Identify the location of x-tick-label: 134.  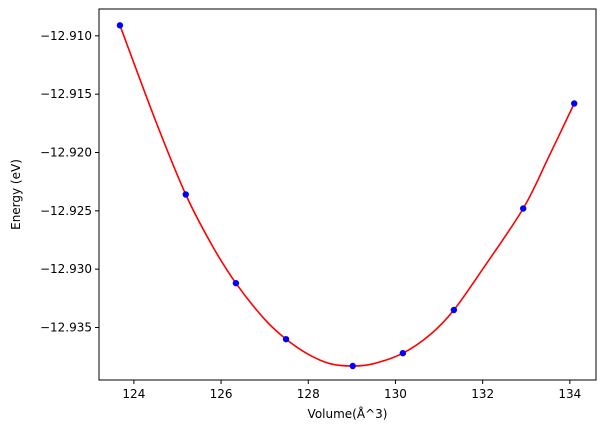
(569, 394).